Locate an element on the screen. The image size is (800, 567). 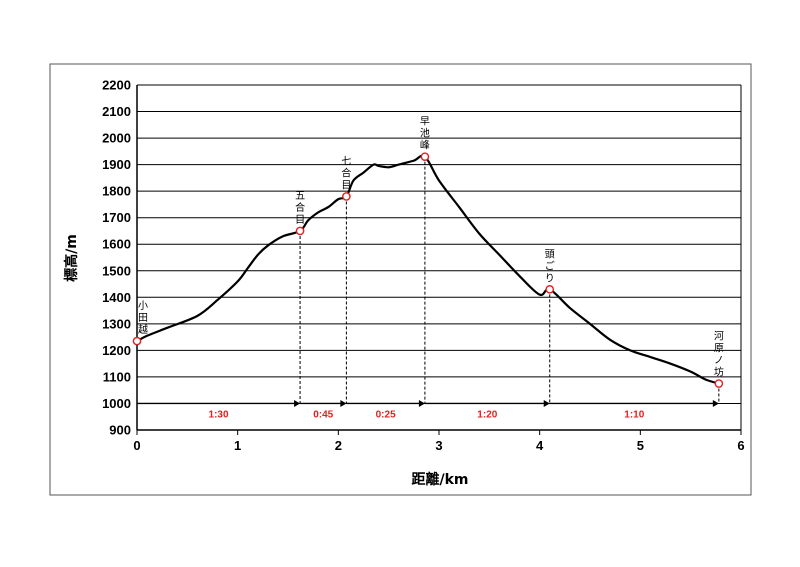
y-tick-label: 1500 is located at coordinates (116, 270).